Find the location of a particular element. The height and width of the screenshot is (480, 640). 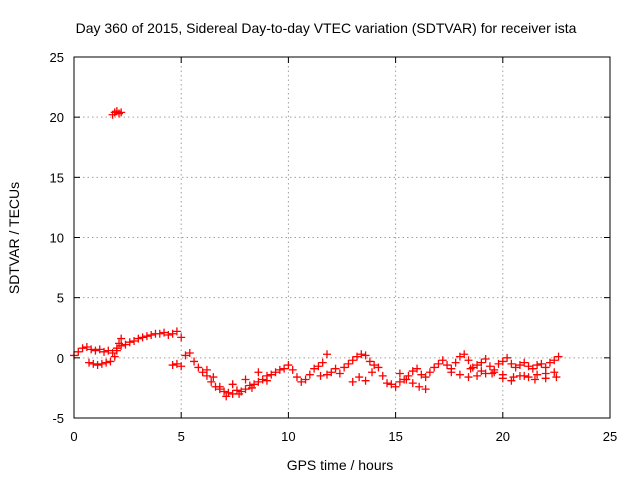

x-tick-labels: 0 5 10 15 20 25 is located at coordinates (343, 436).